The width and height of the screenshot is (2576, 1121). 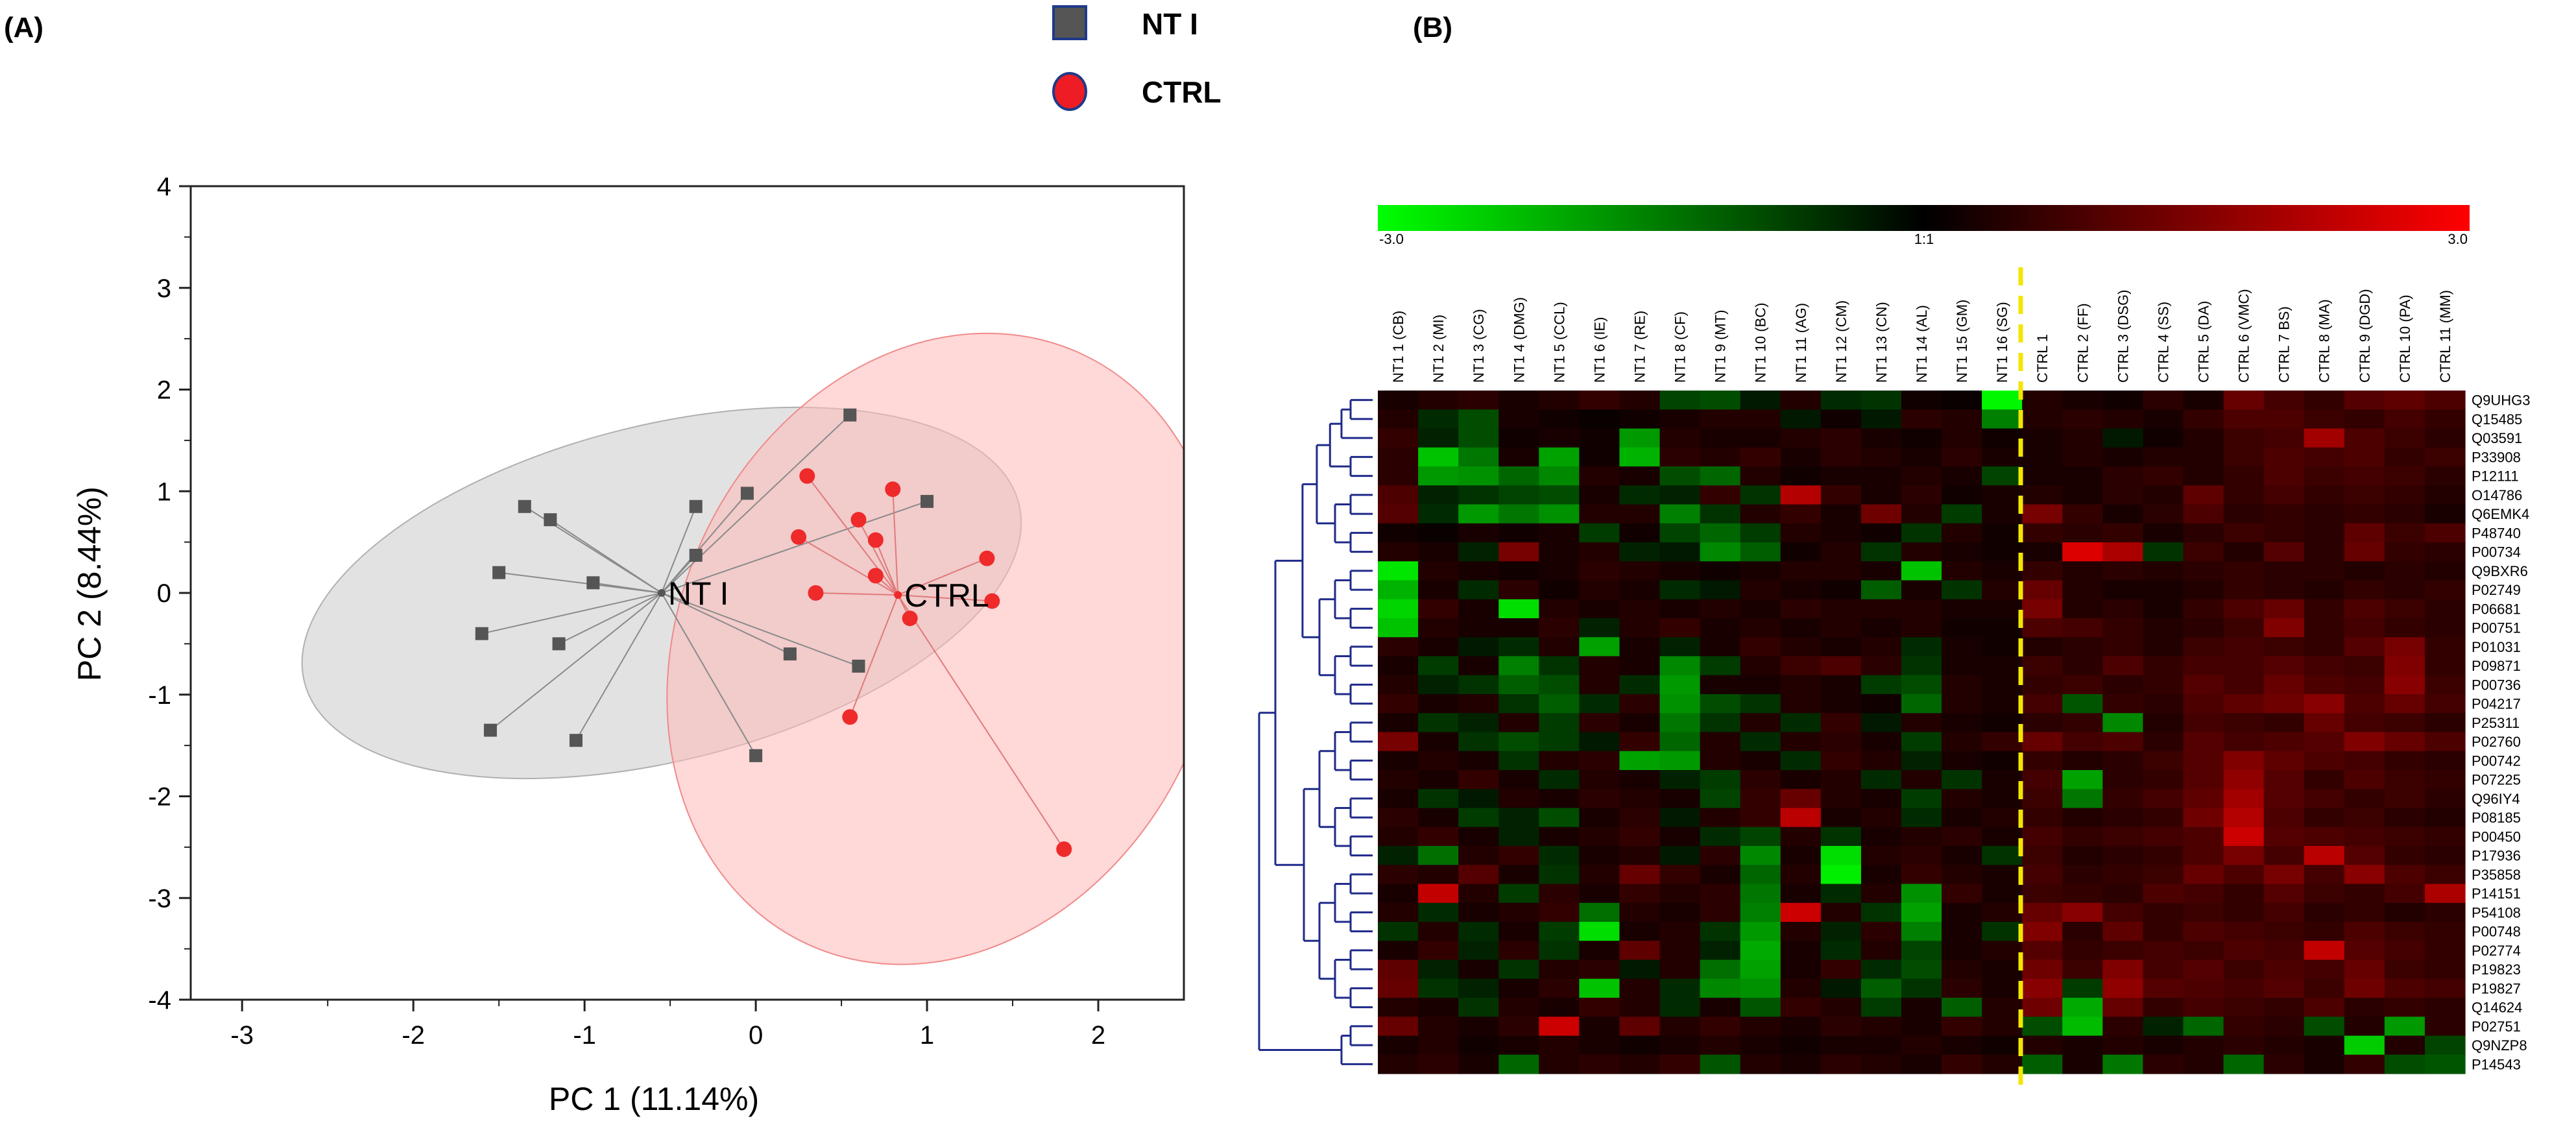 What do you see at coordinates (164, 288) in the screenshot?
I see `y-tick-label: 3` at bounding box center [164, 288].